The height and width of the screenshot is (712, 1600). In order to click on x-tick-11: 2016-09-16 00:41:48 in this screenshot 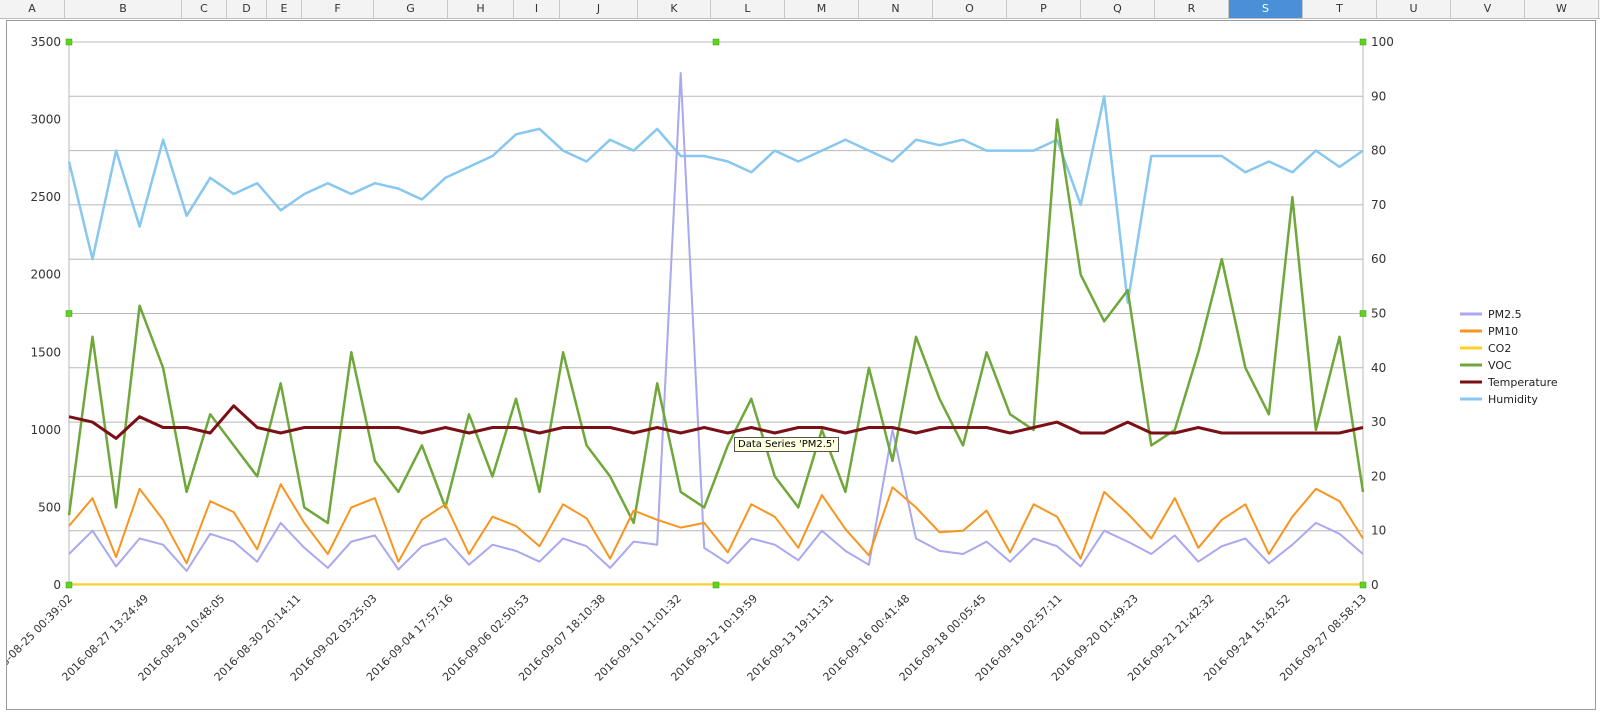, I will do `click(867, 638)`.